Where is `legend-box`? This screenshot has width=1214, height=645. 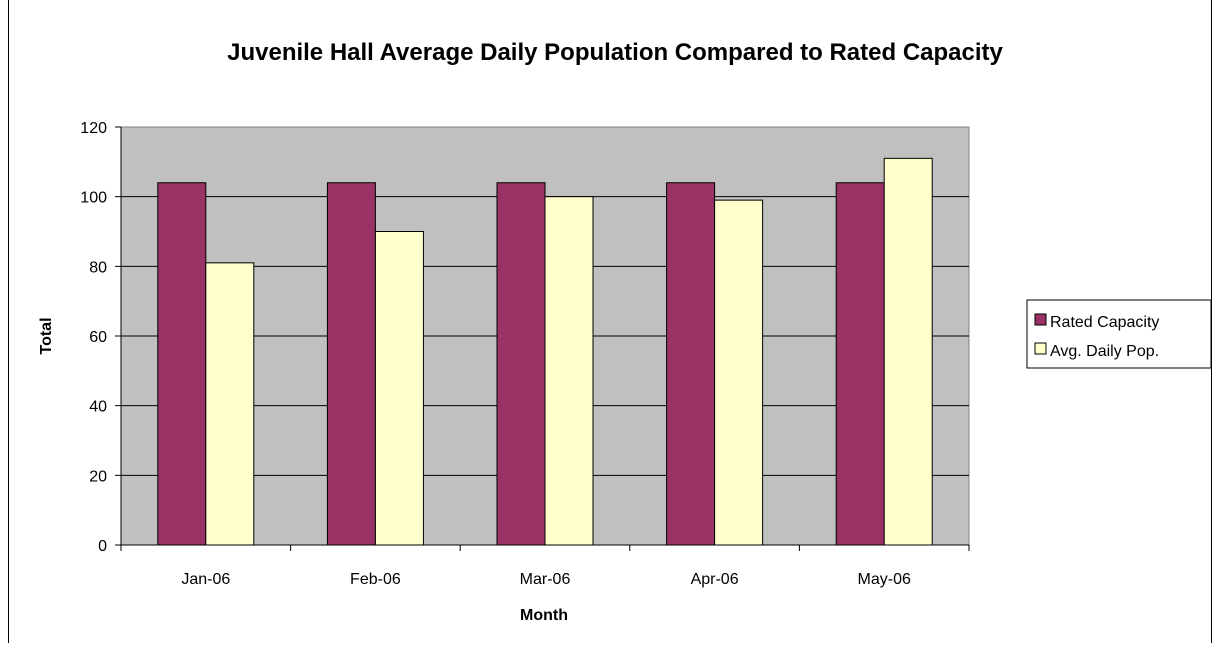
legend-box is located at coordinates (1119, 334).